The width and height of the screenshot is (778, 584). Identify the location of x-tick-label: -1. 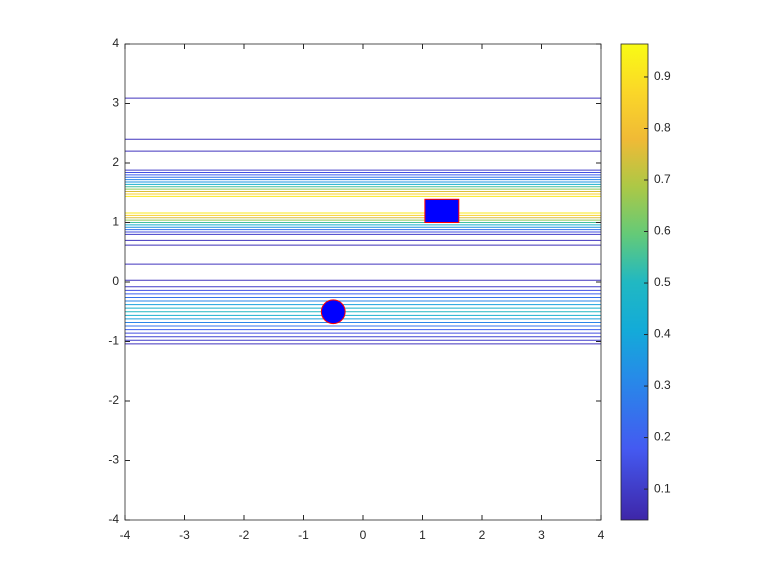
(303, 535).